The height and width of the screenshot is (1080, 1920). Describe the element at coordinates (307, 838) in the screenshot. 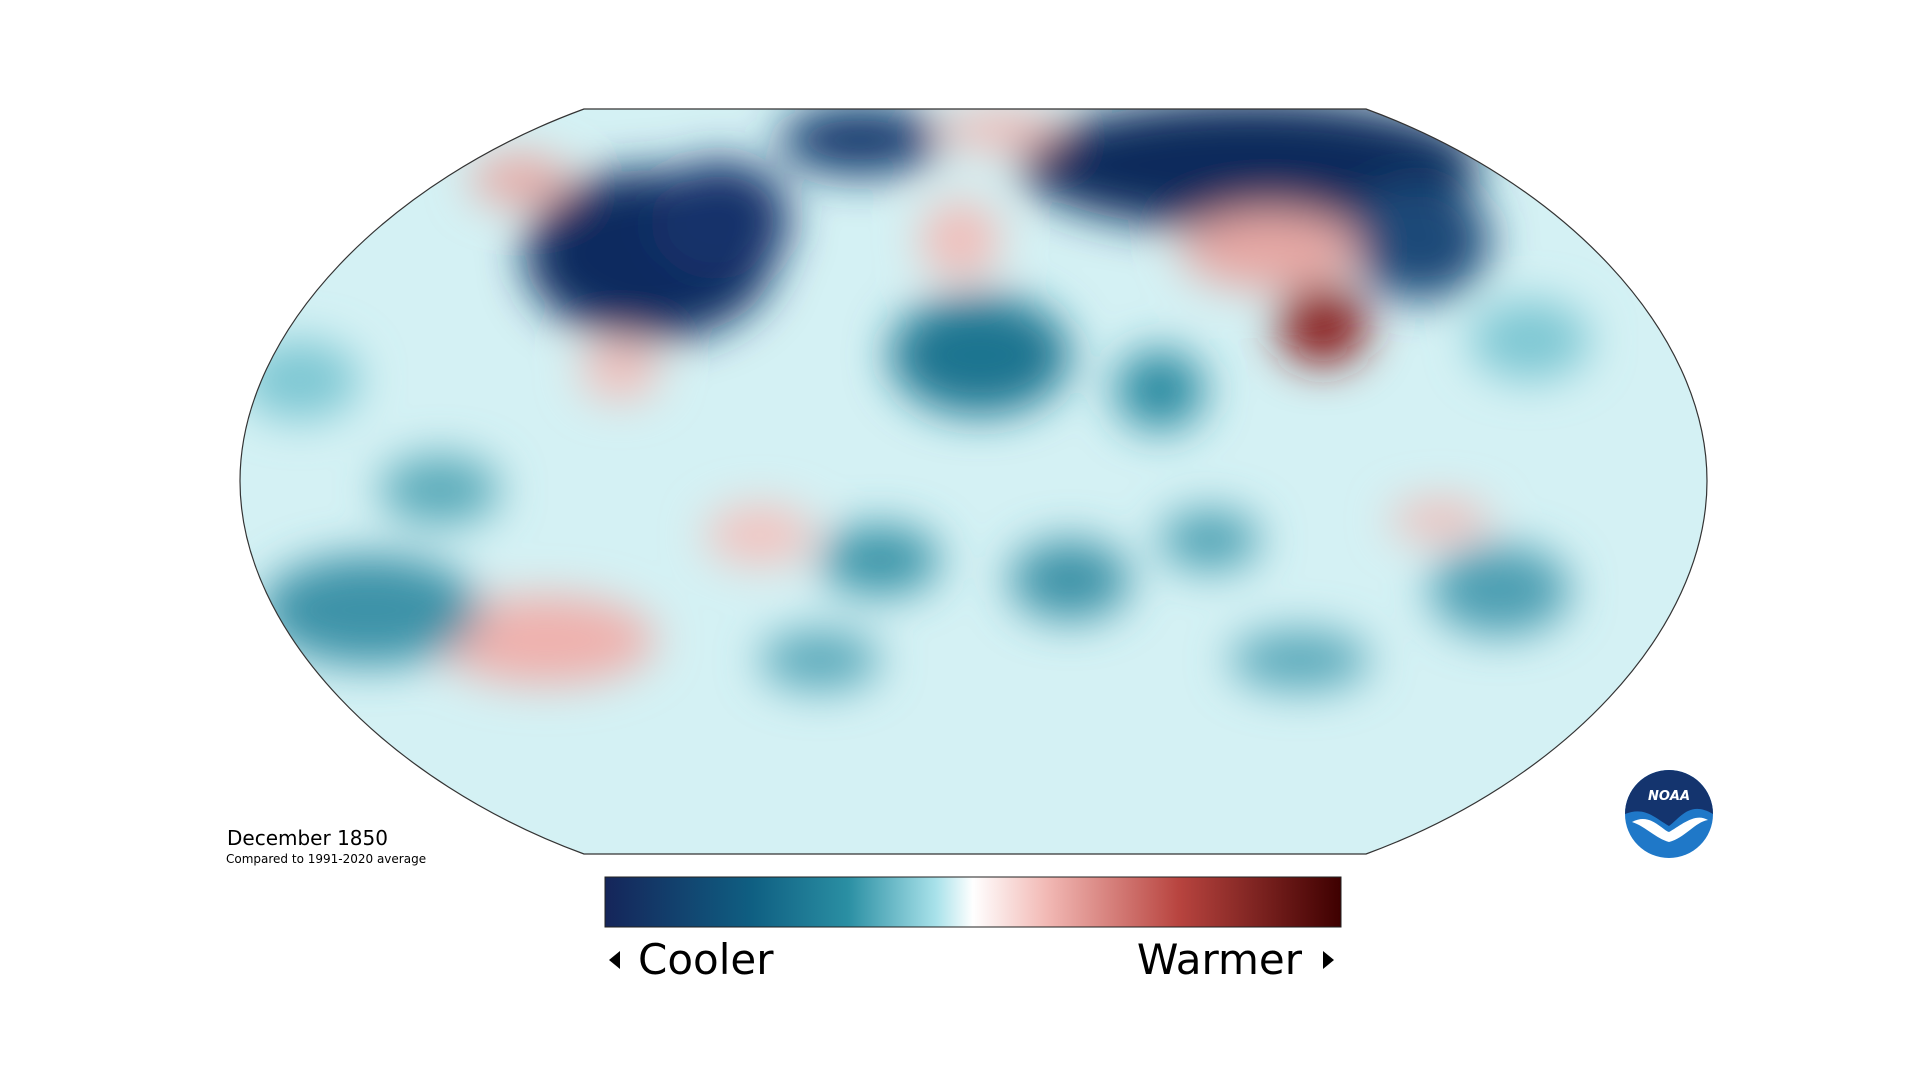

I see `map-title: December 1850` at that location.